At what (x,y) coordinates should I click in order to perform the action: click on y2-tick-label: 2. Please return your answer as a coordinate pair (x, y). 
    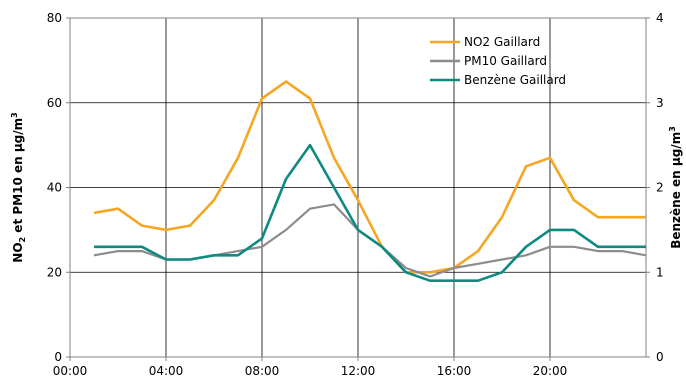
    Looking at the image, I should click on (660, 188).